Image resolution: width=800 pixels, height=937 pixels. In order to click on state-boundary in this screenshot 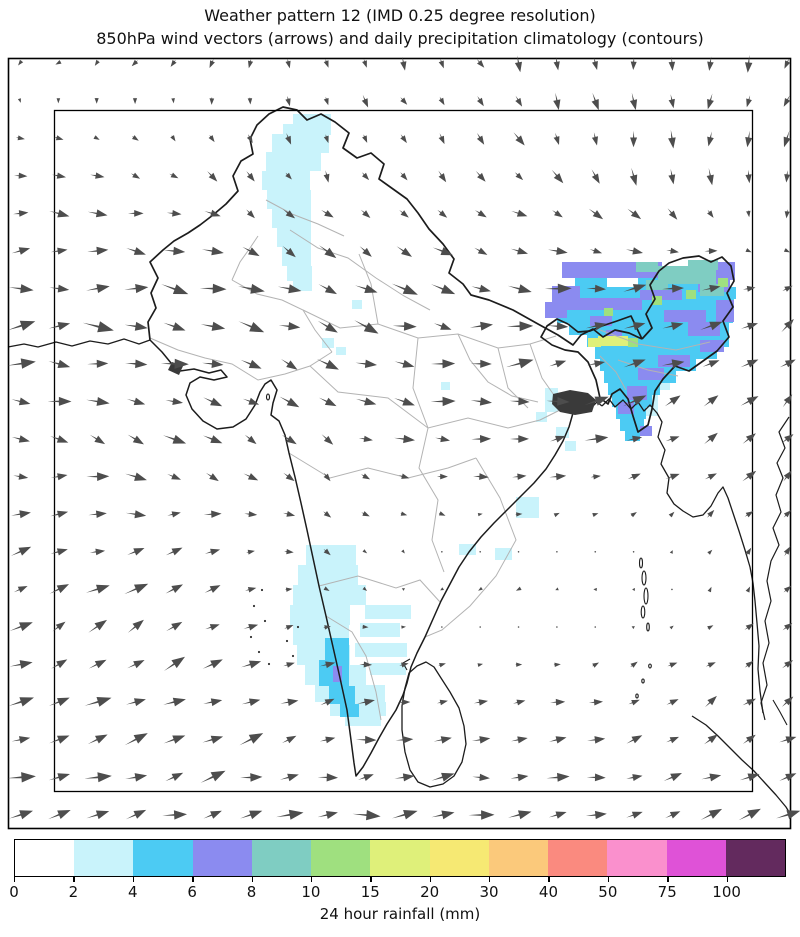, I will do `click(498, 368)`.